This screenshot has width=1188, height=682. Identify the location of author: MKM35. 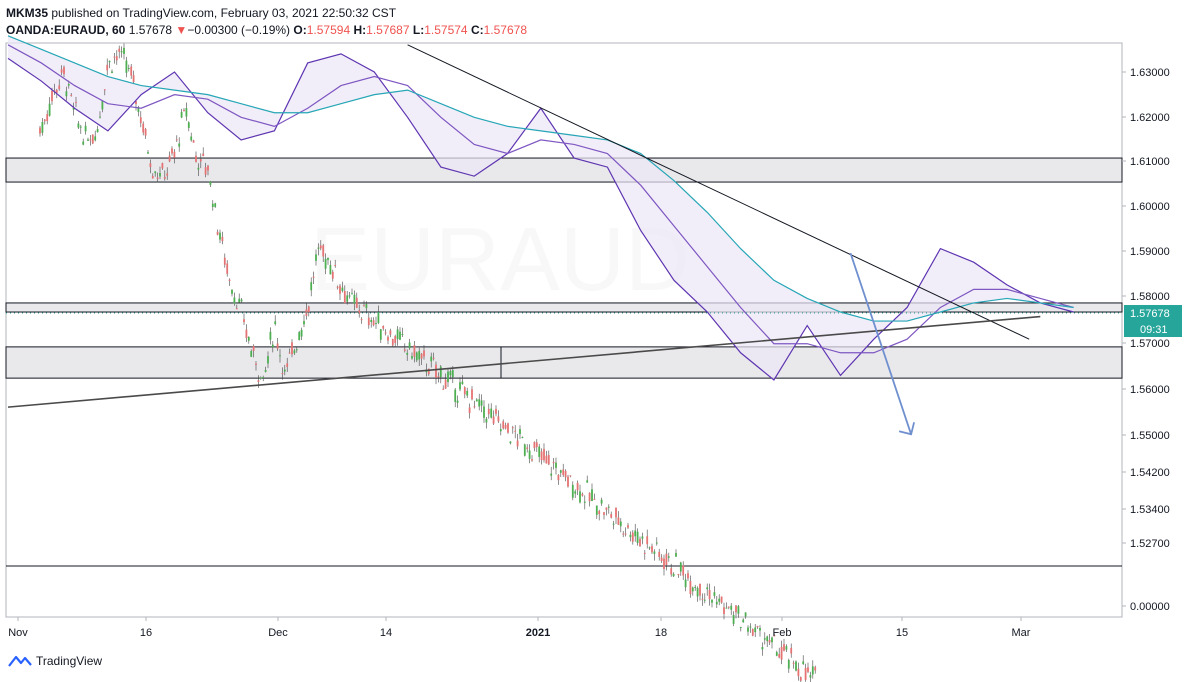
(27, 13).